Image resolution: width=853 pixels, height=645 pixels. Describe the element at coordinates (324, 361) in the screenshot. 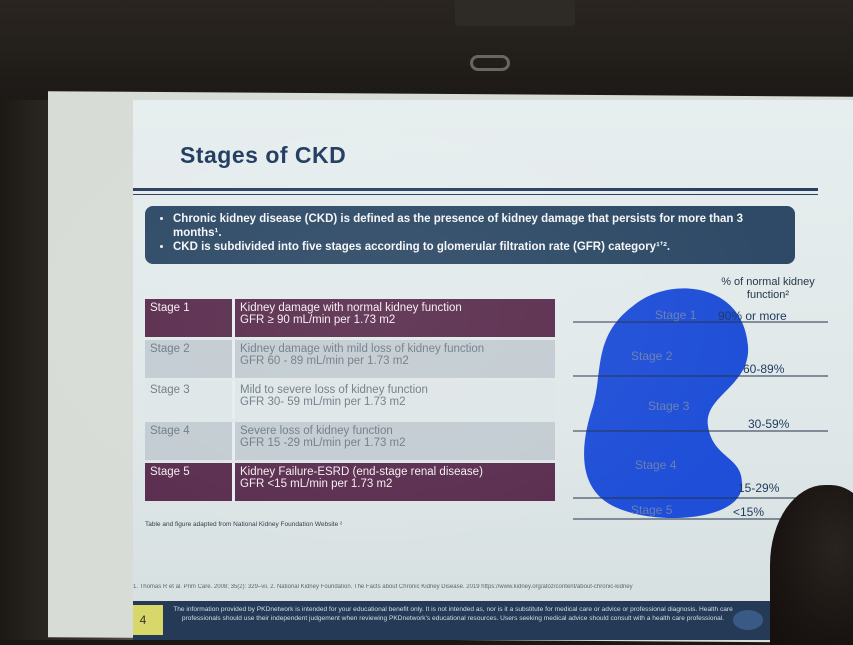

I see `stage-gfr-text: GFR 60 - 89 mL/min per 1.73 m2` at that location.